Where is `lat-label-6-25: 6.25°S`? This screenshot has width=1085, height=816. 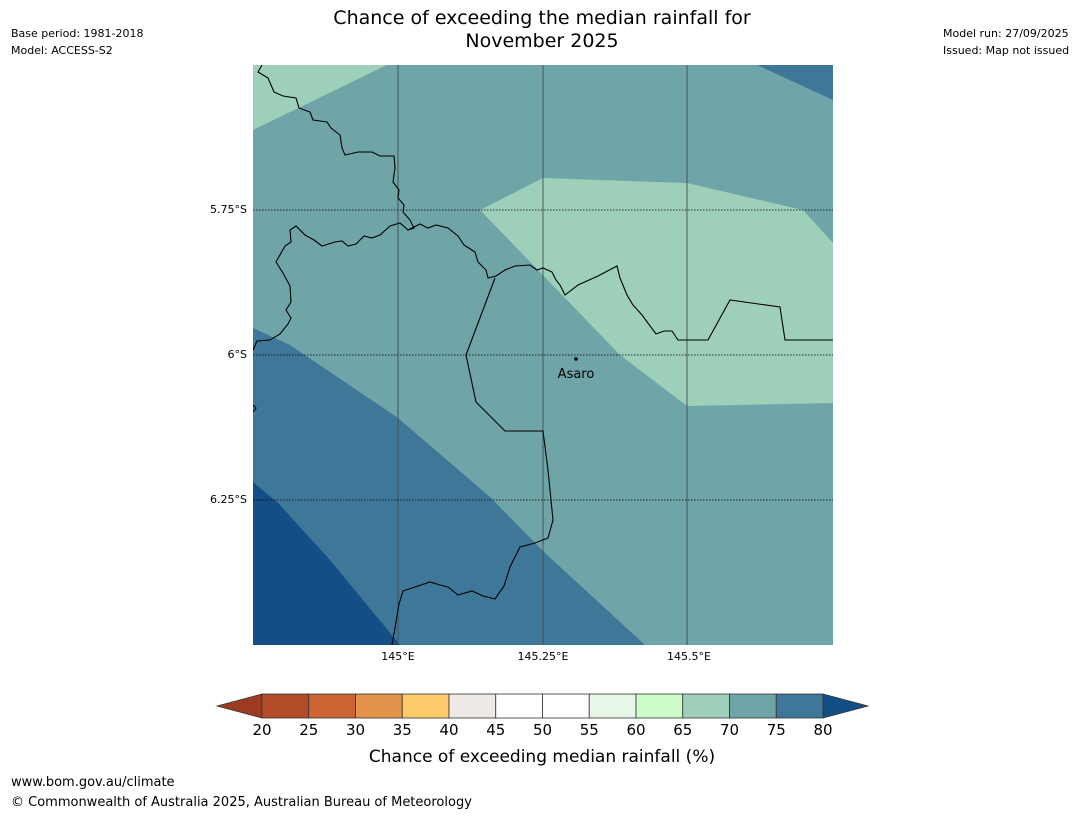 lat-label-6-25: 6.25°S is located at coordinates (228, 499).